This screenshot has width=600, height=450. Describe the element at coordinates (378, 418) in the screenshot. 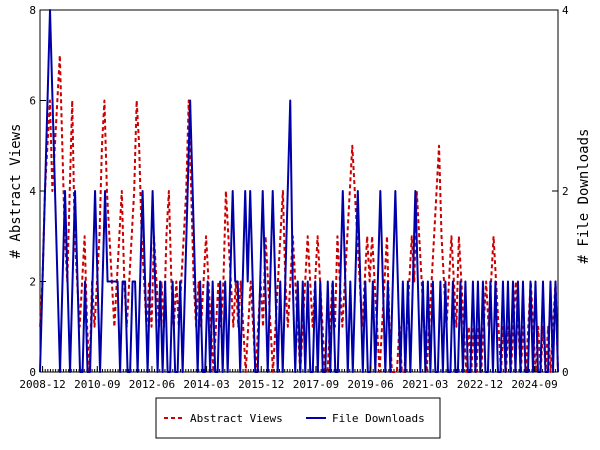

I see `legend-label-file-downloads: File Downloads` at that location.